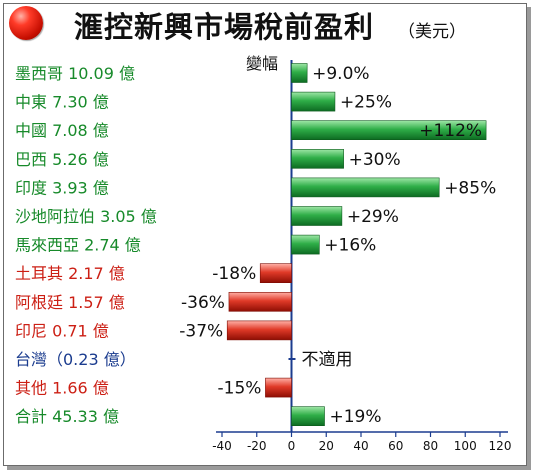 Image resolution: width=533 pixels, height=471 pixels. Describe the element at coordinates (70, 273) in the screenshot. I see `category-label: 土耳其 2.17 億` at that location.